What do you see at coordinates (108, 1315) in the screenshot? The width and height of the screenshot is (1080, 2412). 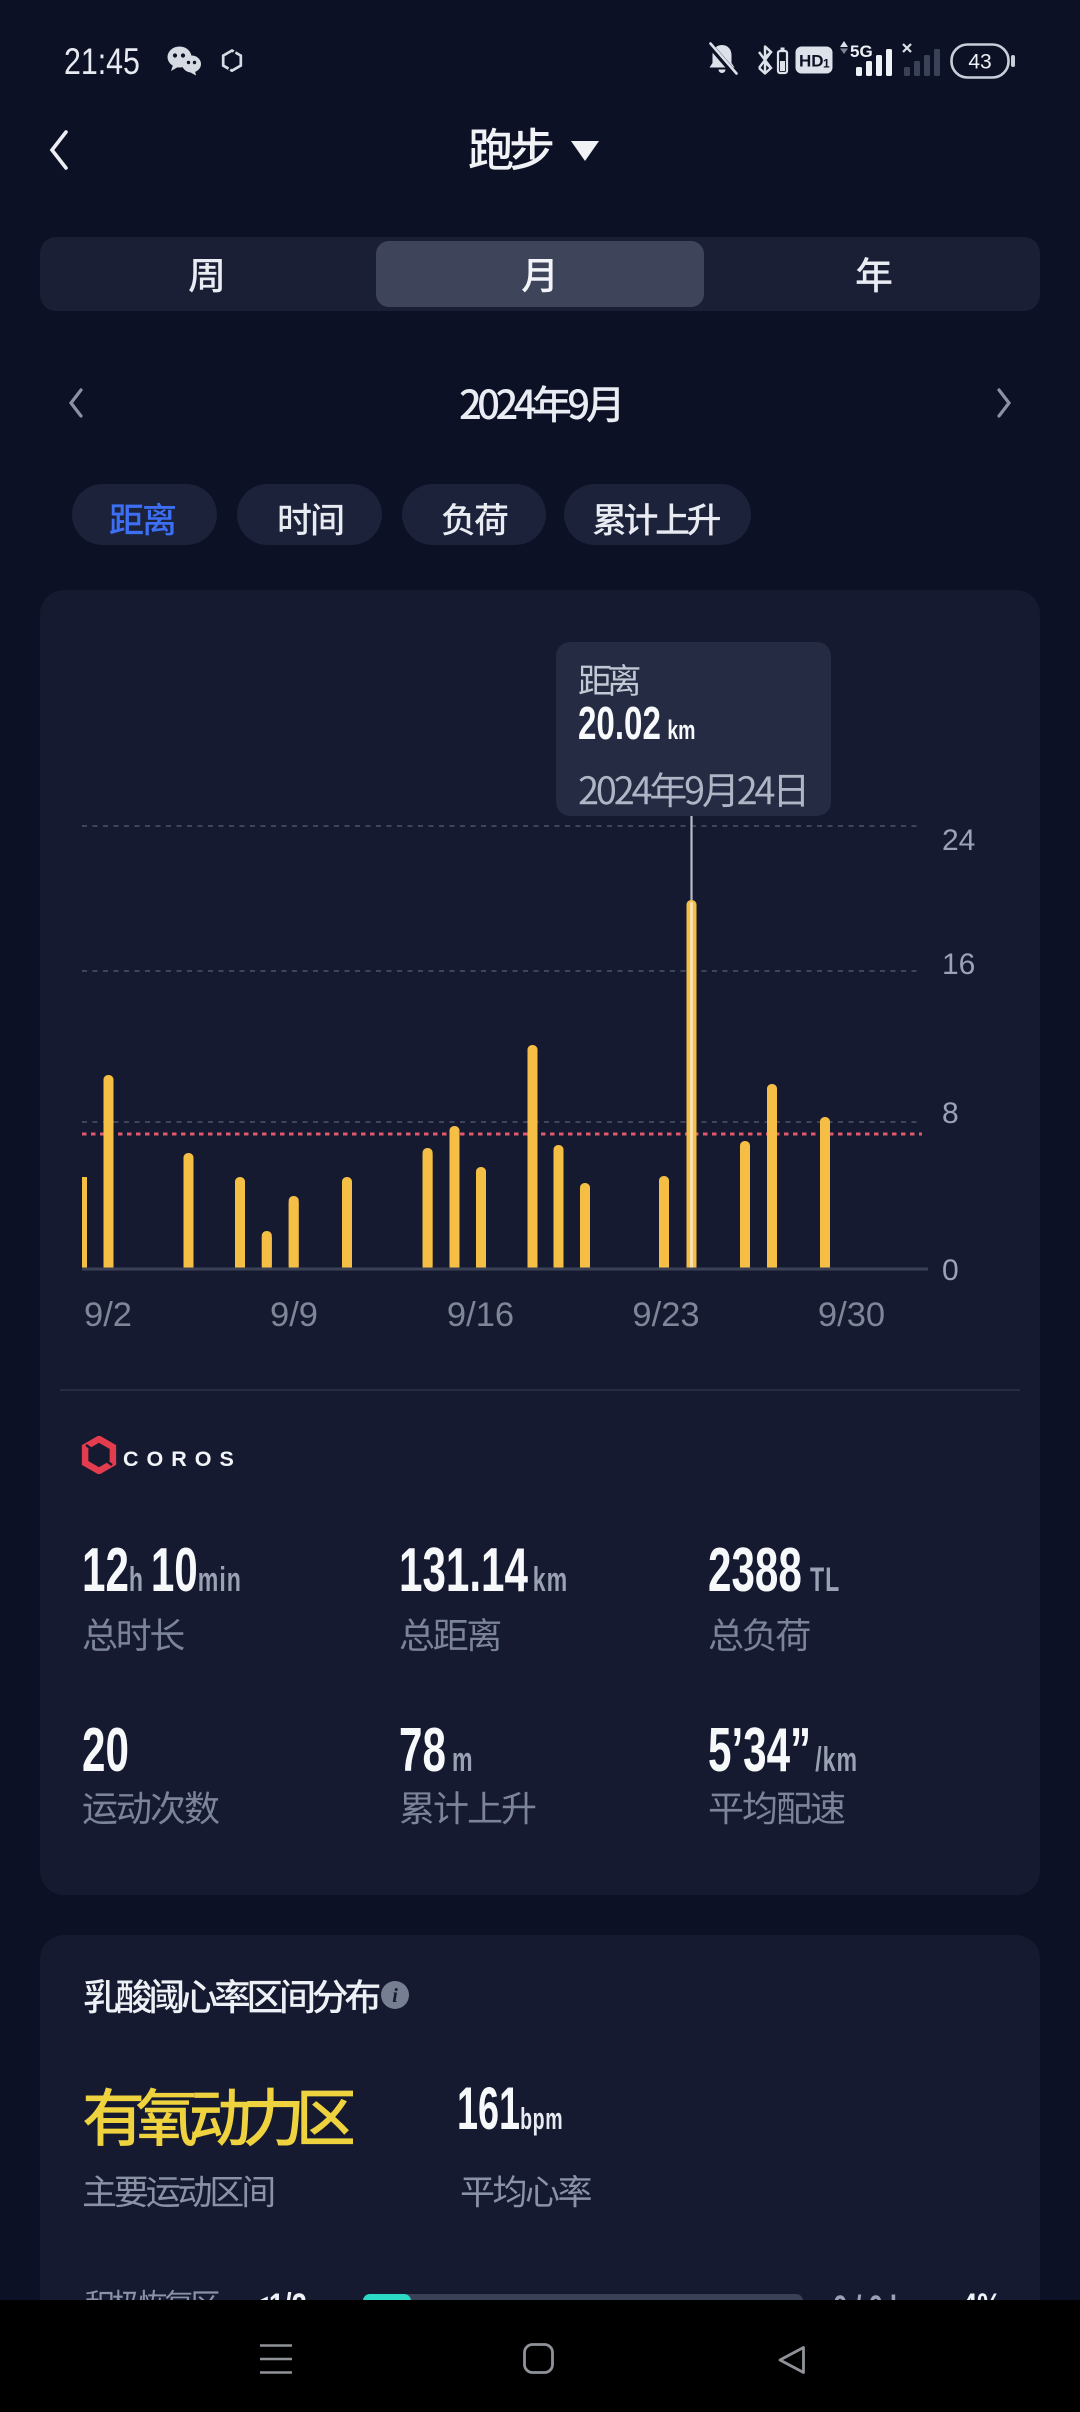 I see `svg-text: 9/2` at bounding box center [108, 1315].